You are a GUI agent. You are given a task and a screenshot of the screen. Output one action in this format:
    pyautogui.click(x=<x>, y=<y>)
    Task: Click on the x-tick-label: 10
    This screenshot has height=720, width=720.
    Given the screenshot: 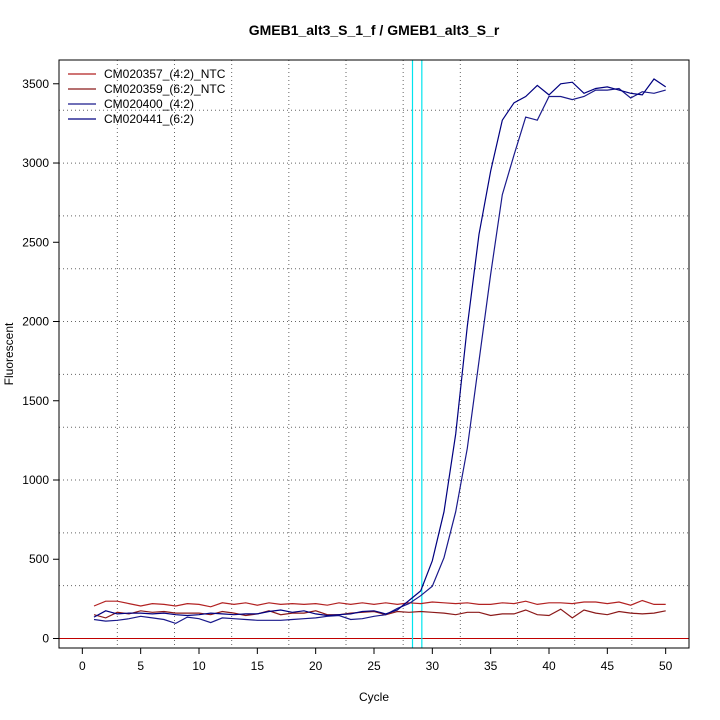 What is the action you would take?
    pyautogui.click(x=199, y=666)
    